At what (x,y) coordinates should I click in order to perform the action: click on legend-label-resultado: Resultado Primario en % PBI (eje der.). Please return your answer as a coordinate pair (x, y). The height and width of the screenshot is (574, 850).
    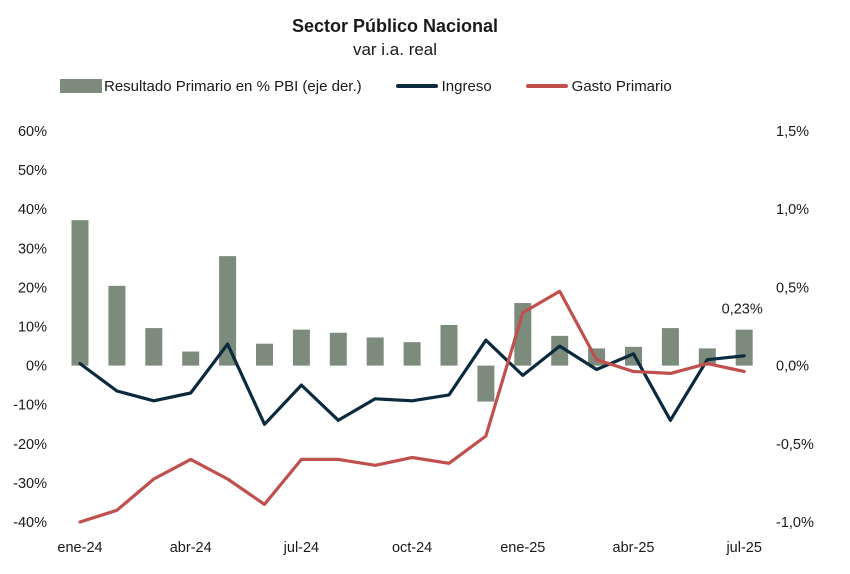
    Looking at the image, I should click on (233, 86).